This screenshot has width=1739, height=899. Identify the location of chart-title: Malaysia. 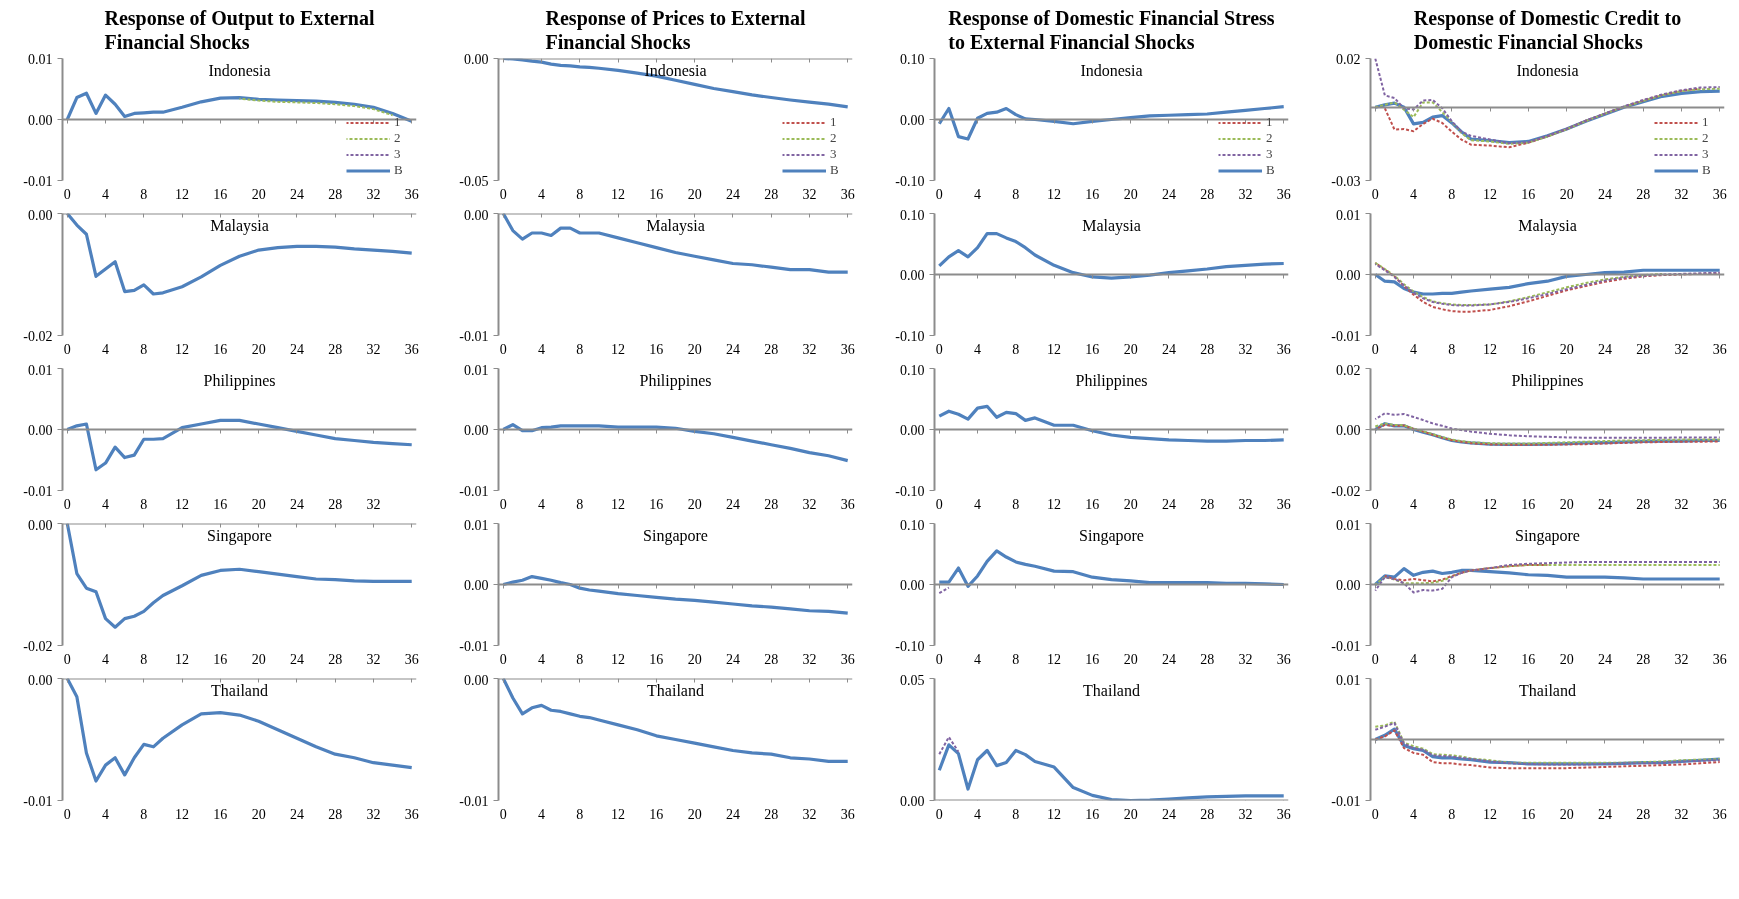
(1111, 225).